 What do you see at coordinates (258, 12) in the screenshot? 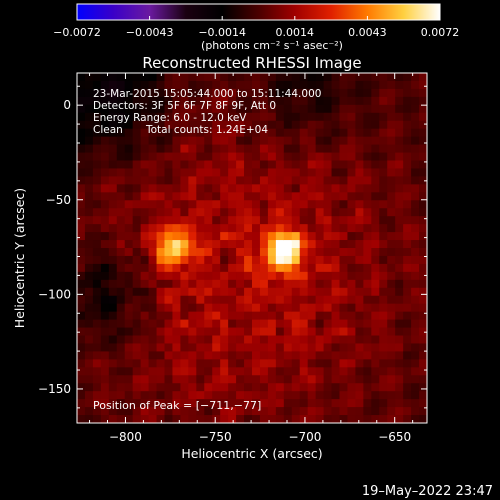
I see `colorbar` at bounding box center [258, 12].